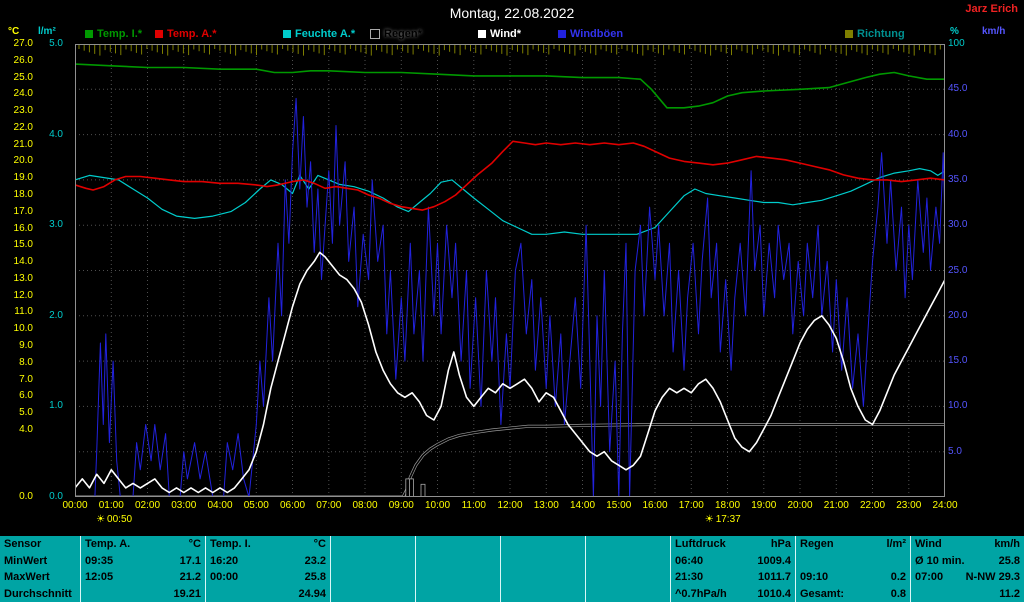 This screenshot has height=602, width=1024. Describe the element at coordinates (733, 560) in the screenshot. I see `stats-cell: 06:40 1009.4` at that location.